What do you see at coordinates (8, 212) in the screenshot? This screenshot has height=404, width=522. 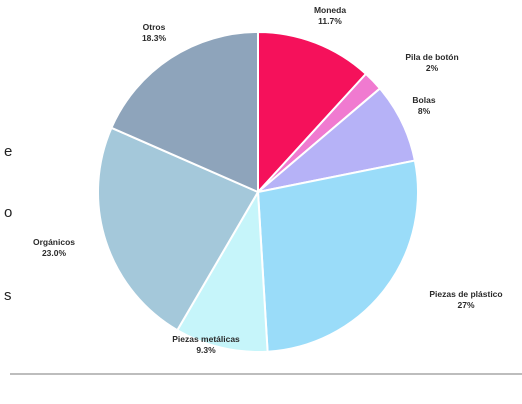 I see `cropped-text-fragment: o` at bounding box center [8, 212].